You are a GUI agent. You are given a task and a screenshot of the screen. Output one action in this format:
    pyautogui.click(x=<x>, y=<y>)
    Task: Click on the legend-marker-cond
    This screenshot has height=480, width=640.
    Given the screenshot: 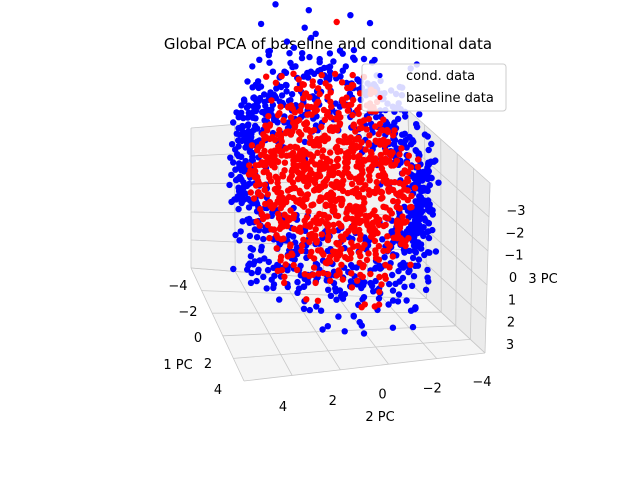 What is the action you would take?
    pyautogui.click(x=380, y=75)
    